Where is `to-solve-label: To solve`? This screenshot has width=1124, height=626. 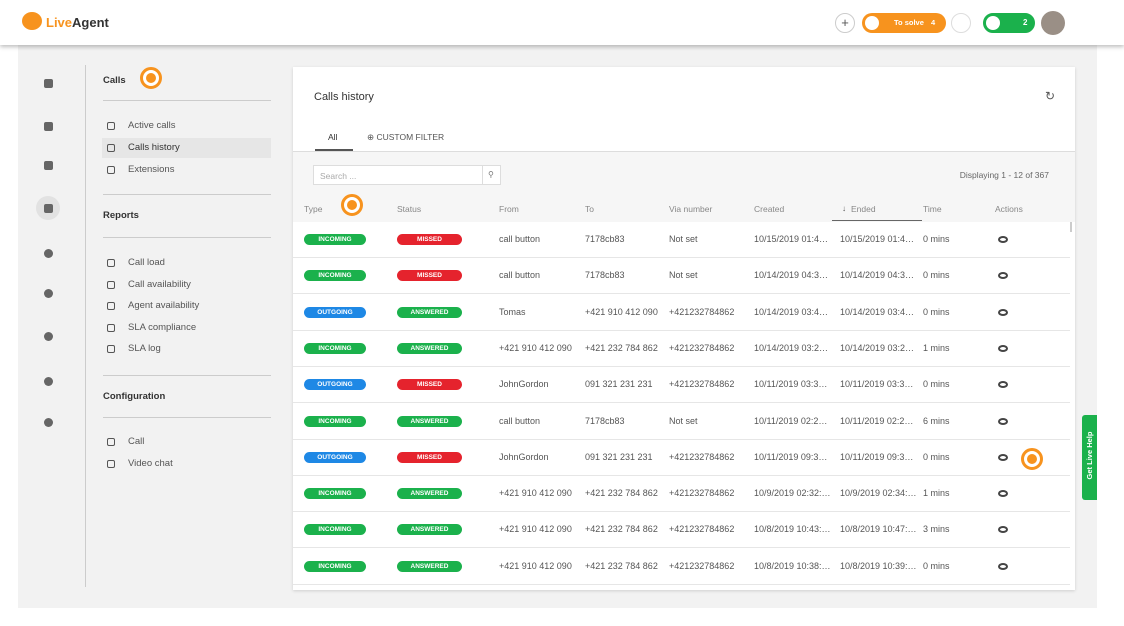 to-solve-label: To solve is located at coordinates (909, 22).